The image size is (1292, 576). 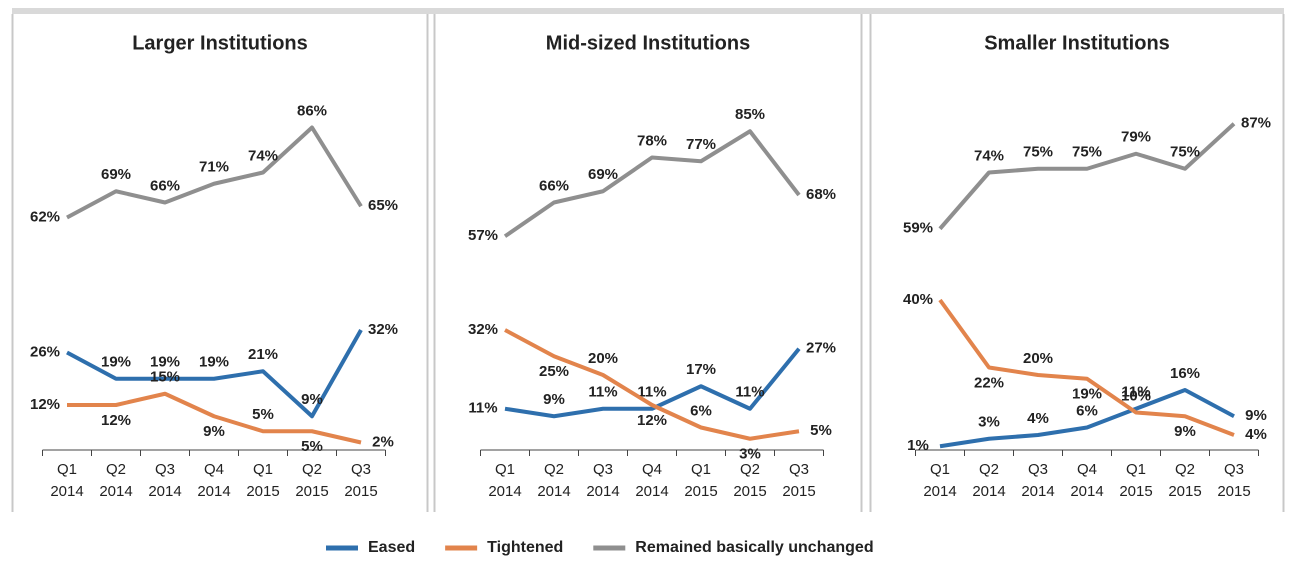 What do you see at coordinates (648, 43) in the screenshot?
I see `chart-title: Mid-sized Institutions` at bounding box center [648, 43].